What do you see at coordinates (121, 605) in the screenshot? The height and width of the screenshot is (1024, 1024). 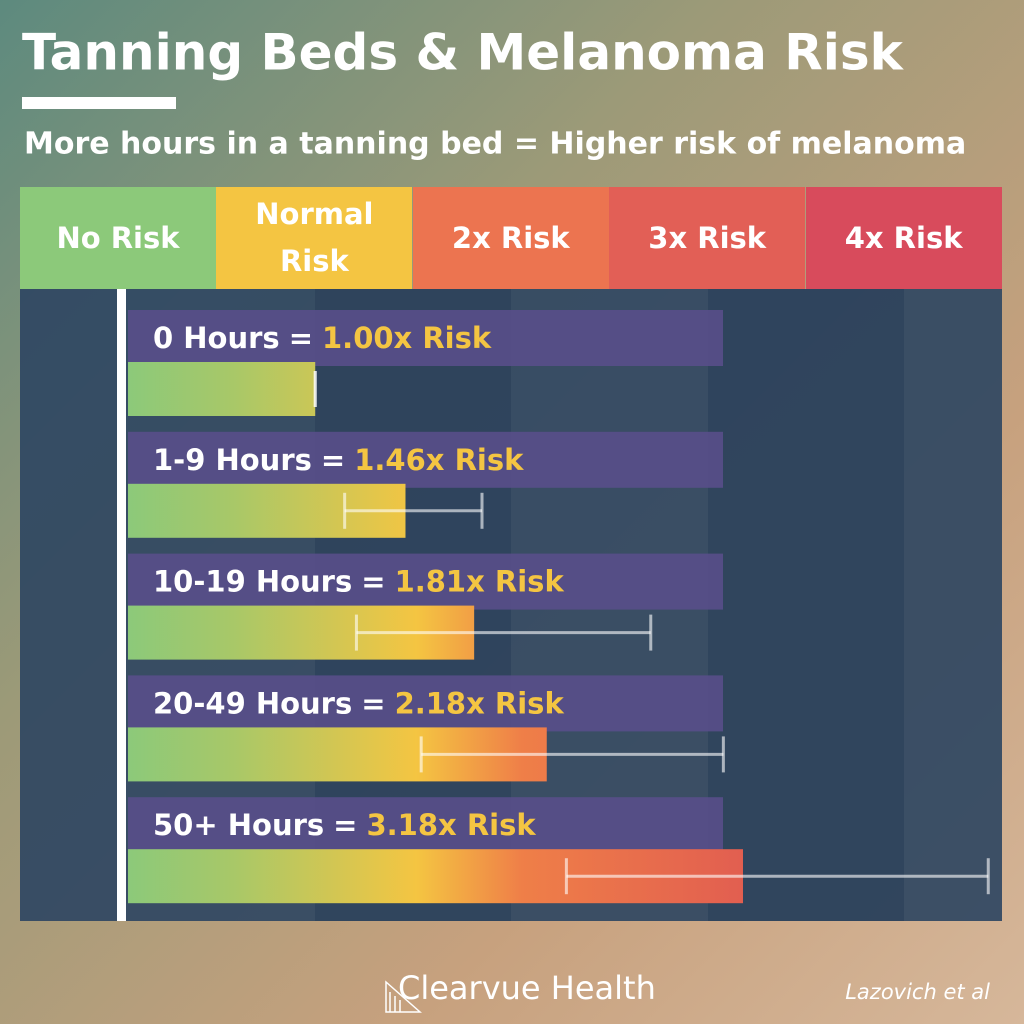 I see `baseline-axis` at bounding box center [121, 605].